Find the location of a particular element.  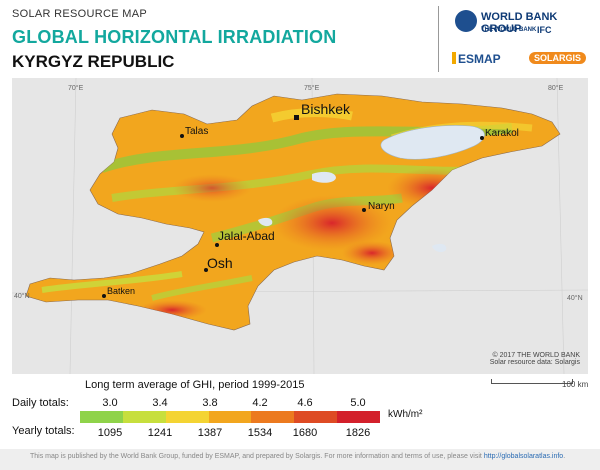

data-source-line: Solar resource data: Solargis is located at coordinates (534, 362).